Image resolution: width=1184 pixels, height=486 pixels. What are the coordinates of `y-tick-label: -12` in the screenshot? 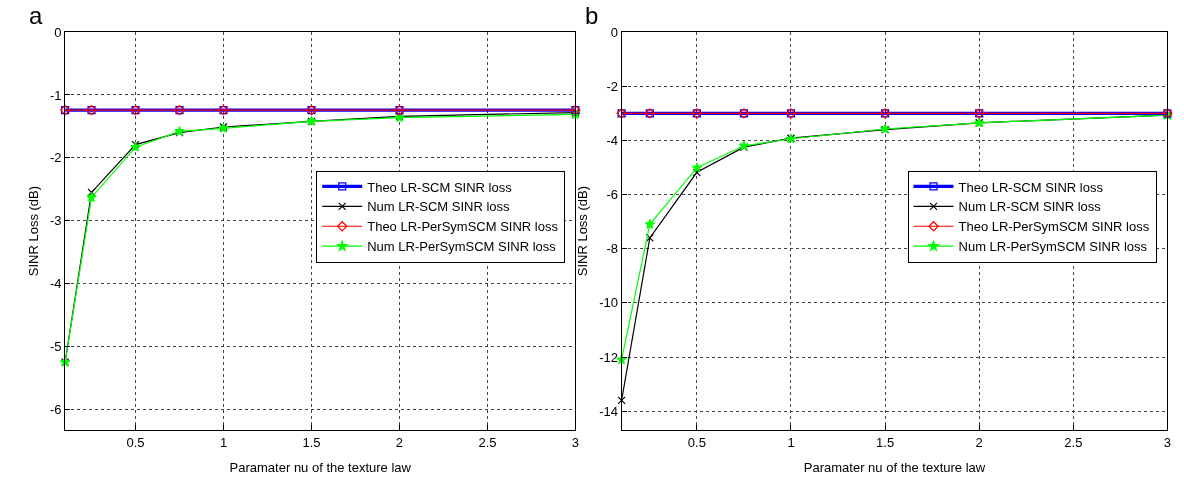 It's located at (608, 357).